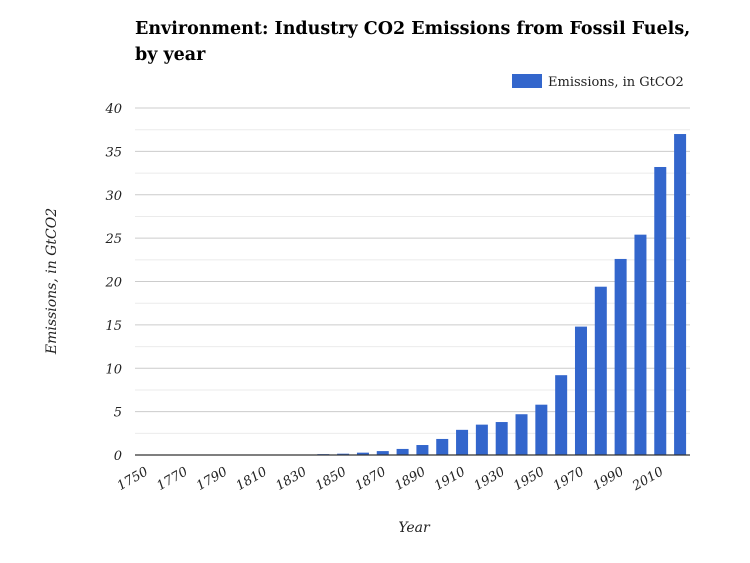  Describe the element at coordinates (414, 528) in the screenshot. I see `x-axis-label: Year` at that location.